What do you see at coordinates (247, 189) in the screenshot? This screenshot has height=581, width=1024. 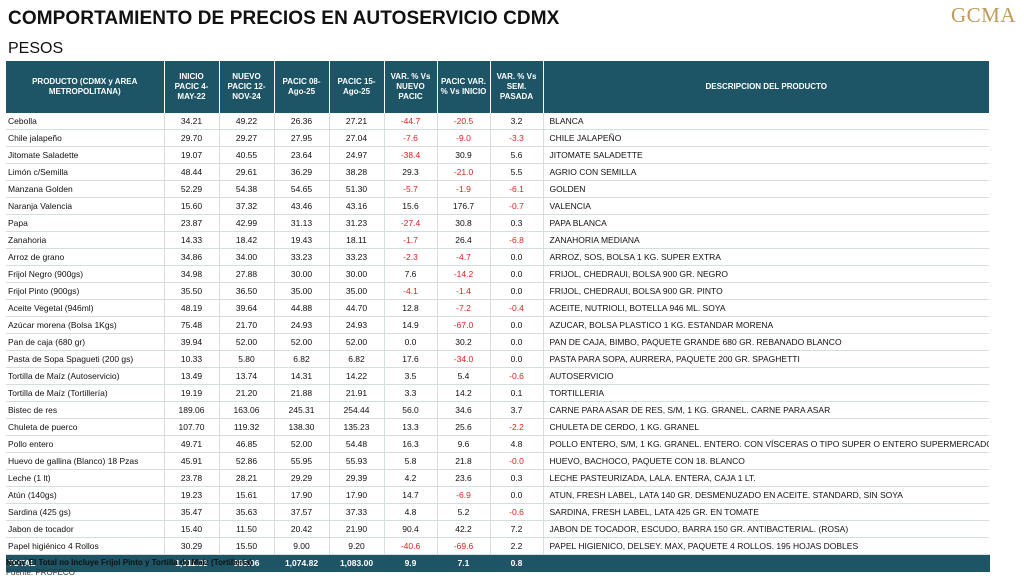 I see `price-cell: 54.38` at bounding box center [247, 189].